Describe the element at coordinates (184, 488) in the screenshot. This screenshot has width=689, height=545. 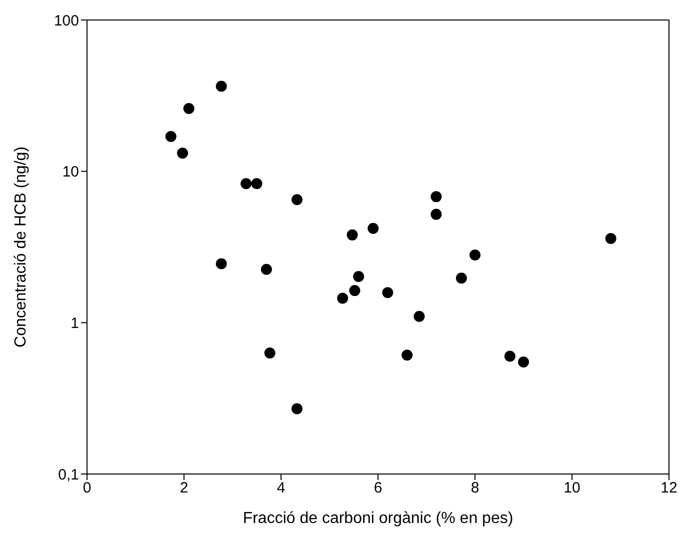
I see `x-tick-label: 2` at that location.